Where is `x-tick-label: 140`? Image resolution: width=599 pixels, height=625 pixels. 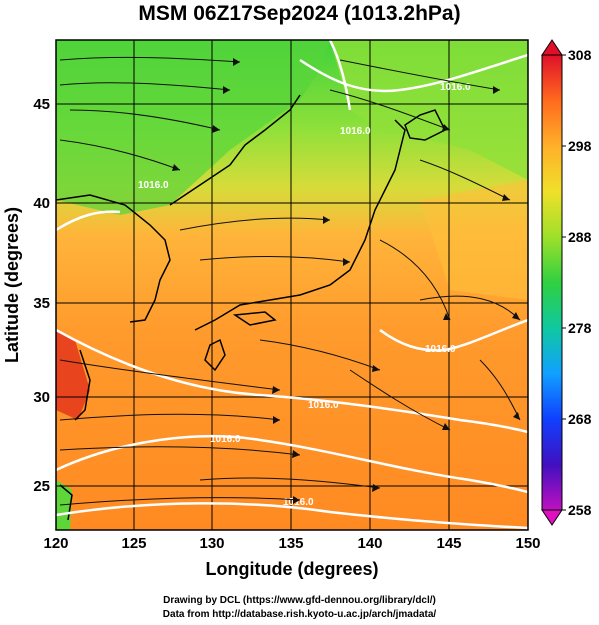 x-tick-label: 140 is located at coordinates (369, 543).